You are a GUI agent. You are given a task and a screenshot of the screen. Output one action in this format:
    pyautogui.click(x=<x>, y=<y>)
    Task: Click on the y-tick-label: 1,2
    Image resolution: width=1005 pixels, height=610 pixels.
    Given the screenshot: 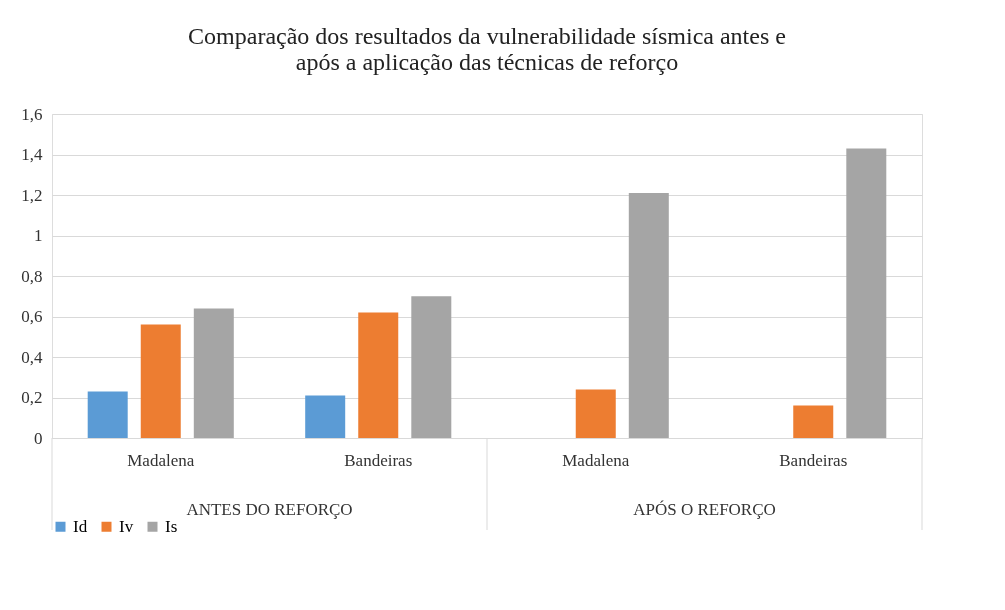 What is the action you would take?
    pyautogui.click(x=32, y=195)
    